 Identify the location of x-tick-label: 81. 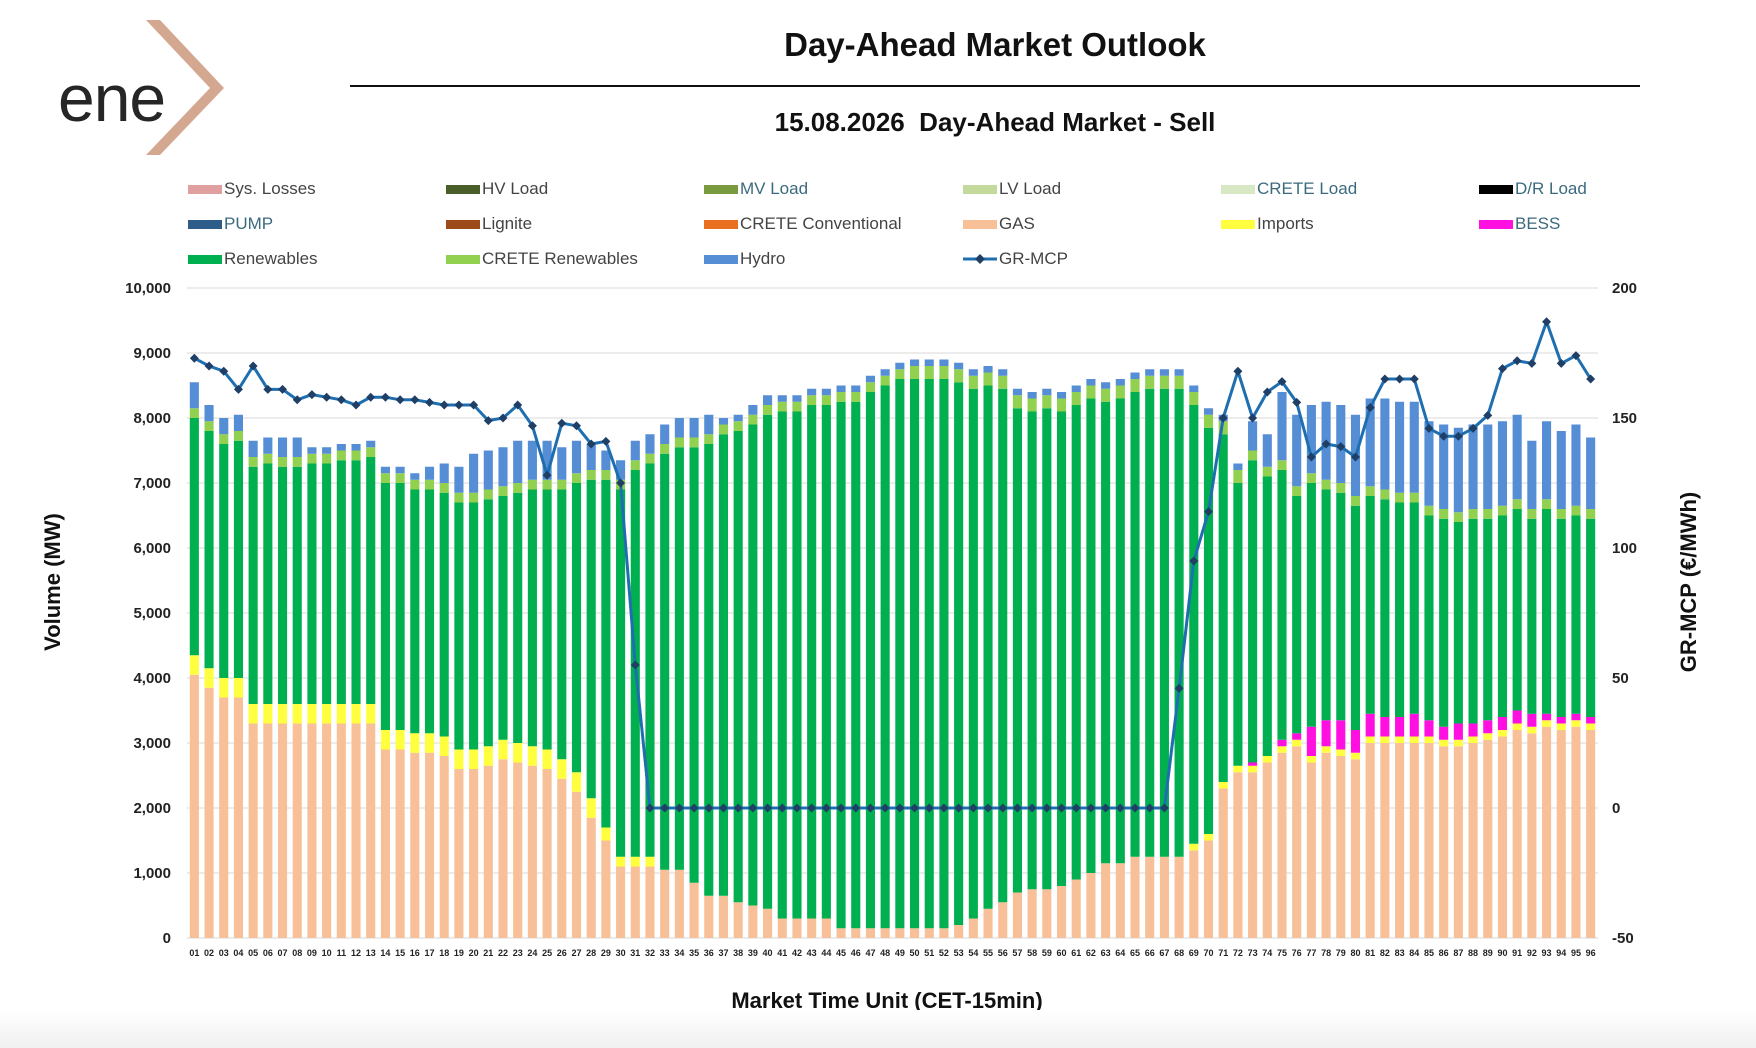
(1370, 953).